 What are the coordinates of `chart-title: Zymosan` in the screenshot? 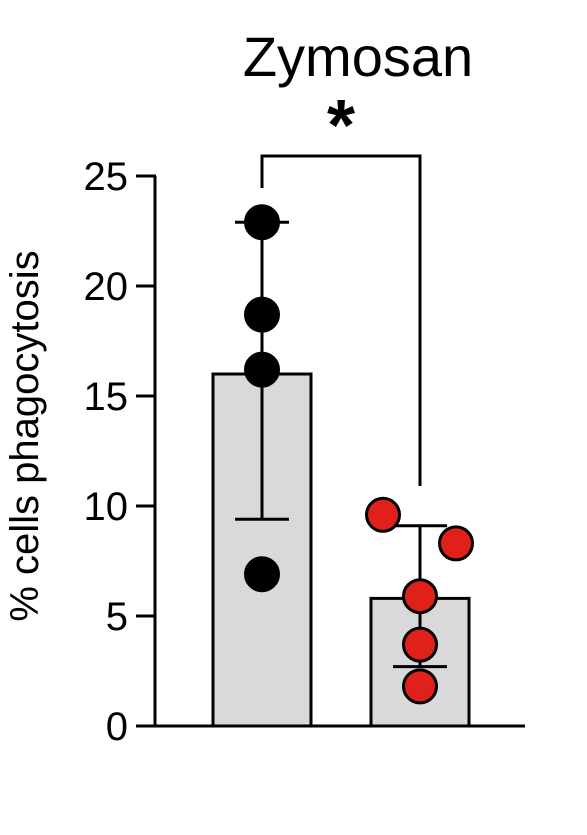 It's located at (358, 56).